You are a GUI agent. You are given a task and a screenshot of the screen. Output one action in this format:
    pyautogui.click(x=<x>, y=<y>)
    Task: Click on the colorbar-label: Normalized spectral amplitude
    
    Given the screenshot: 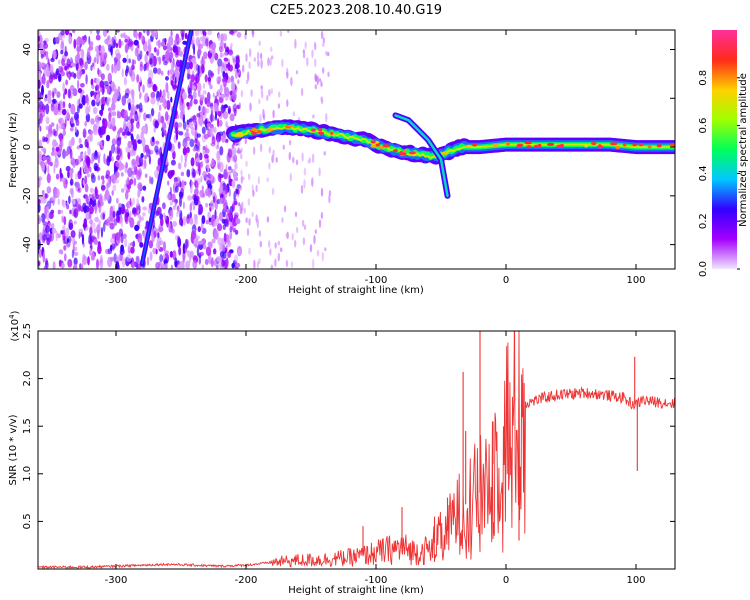 What is the action you would take?
    pyautogui.click(x=743, y=150)
    